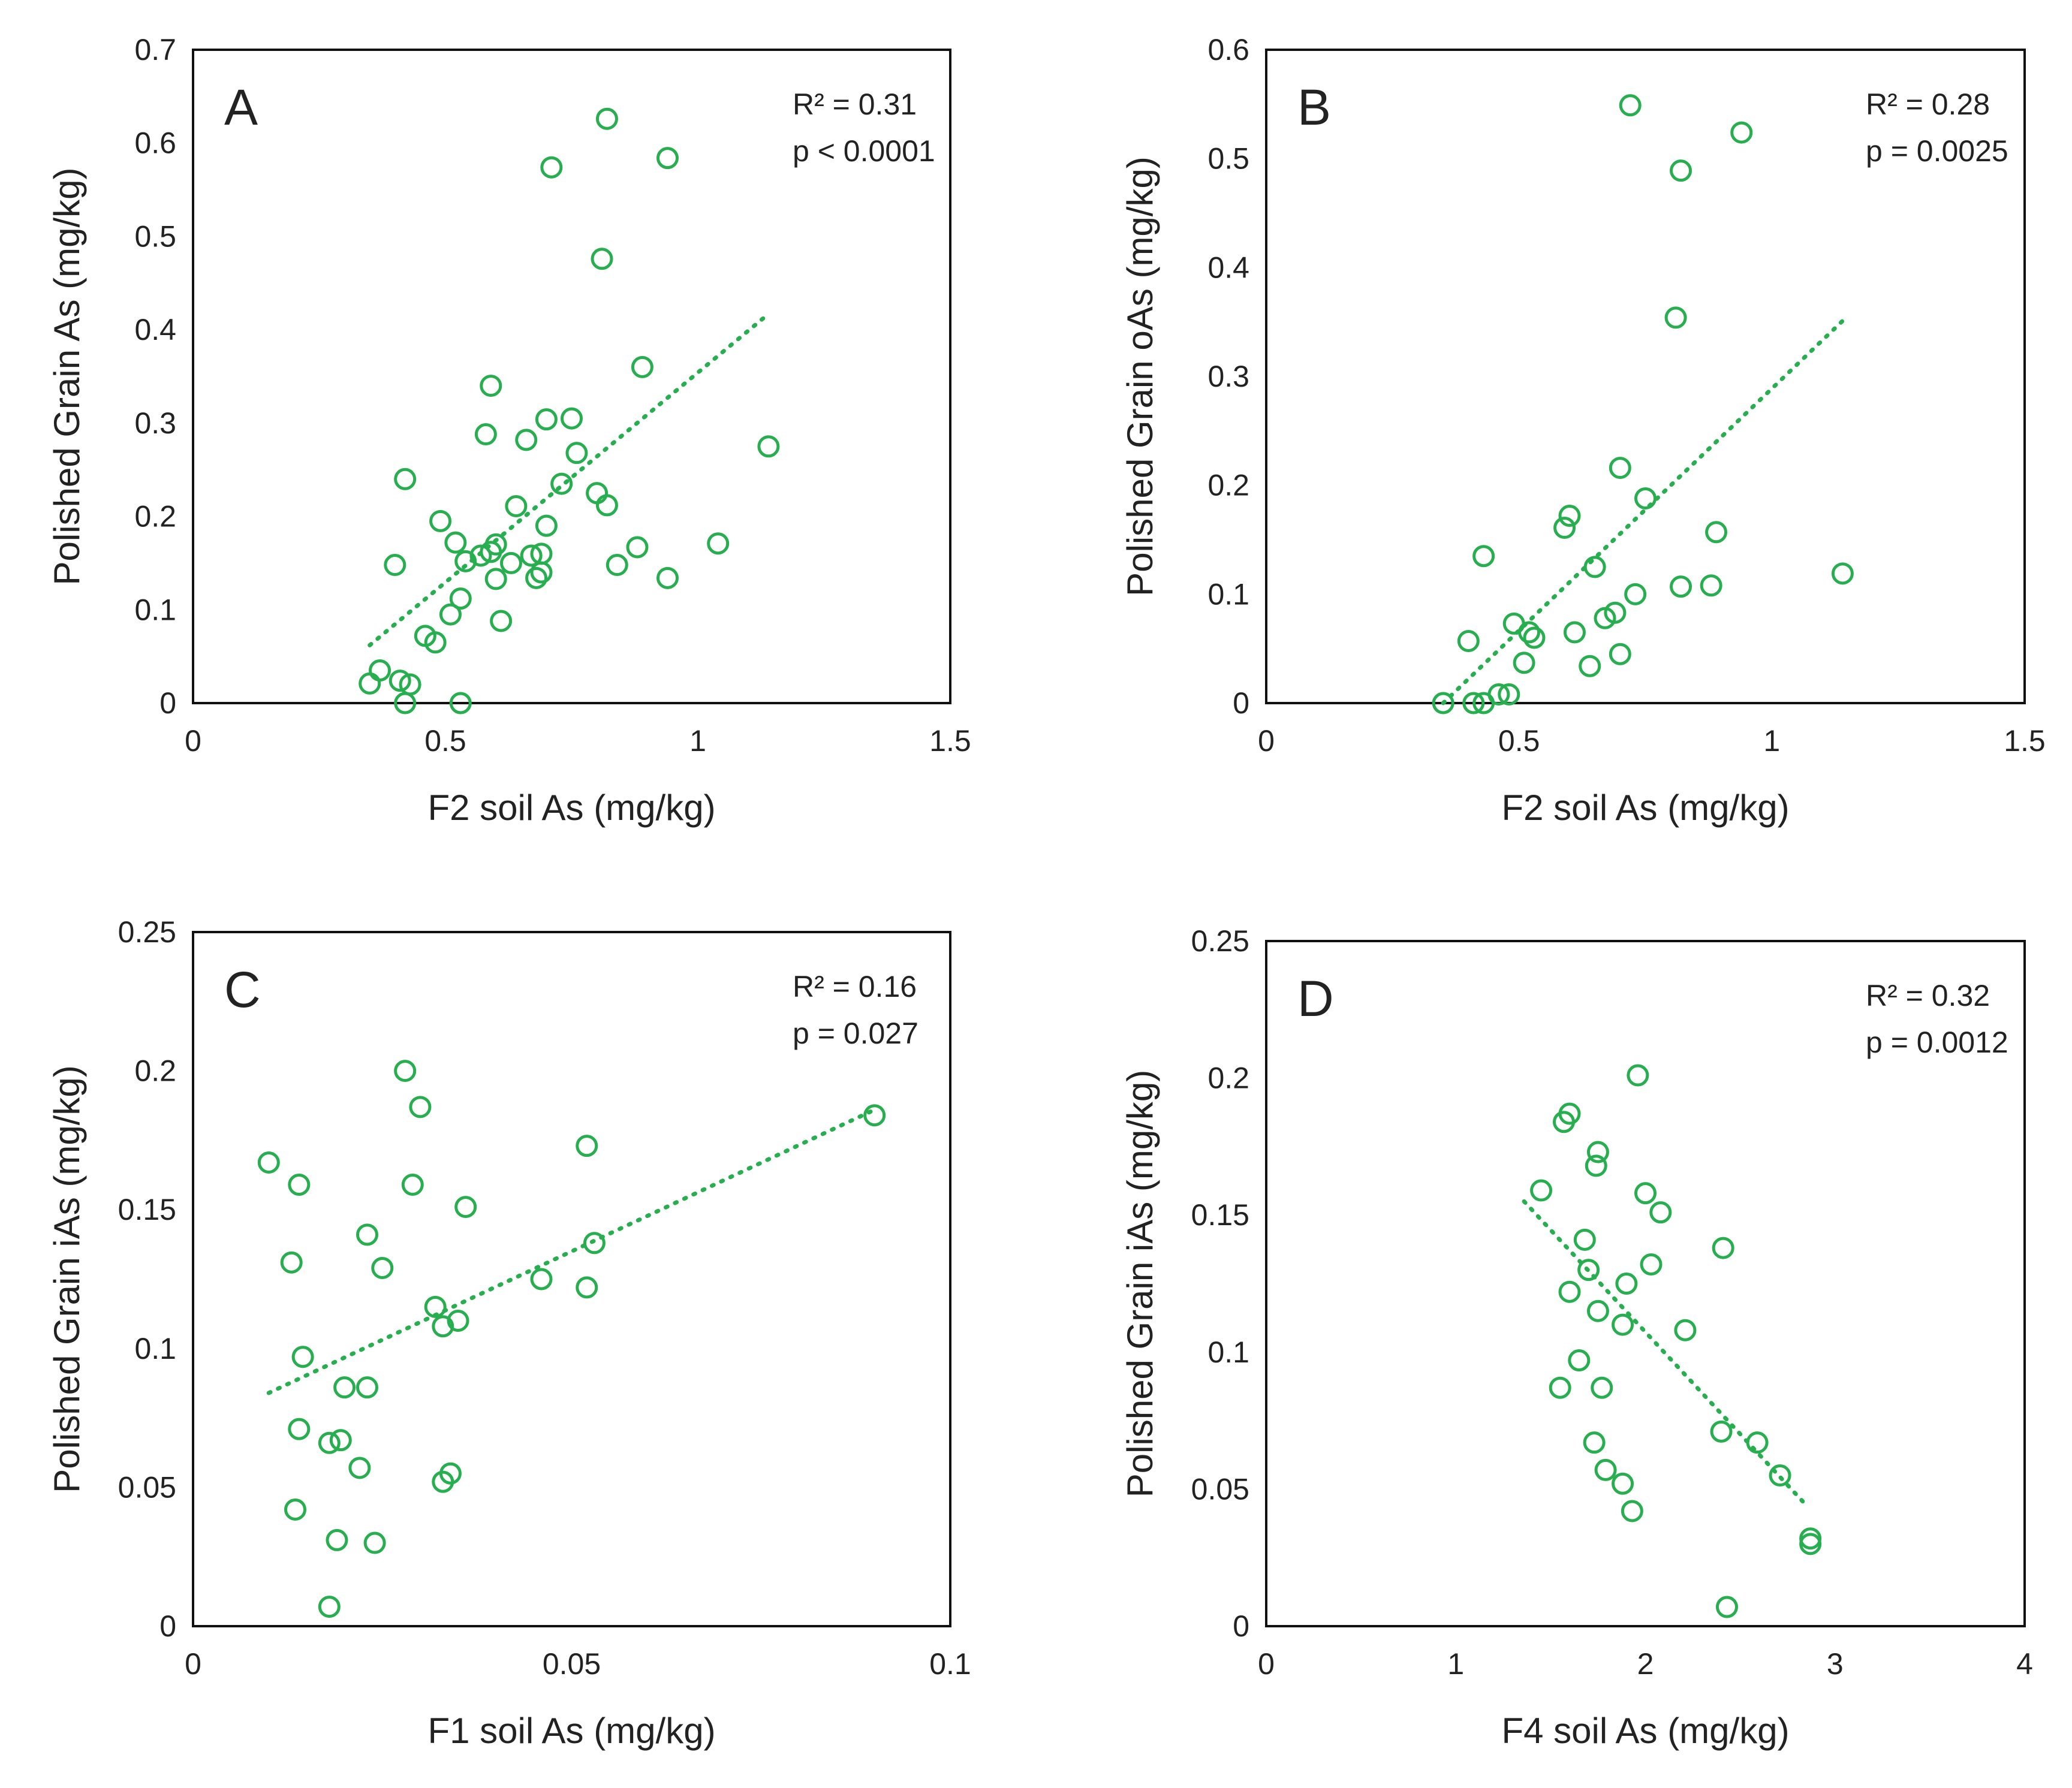 This screenshot has width=2072, height=1788. Describe the element at coordinates (1228, 376) in the screenshot. I see `y-tick-label: 0.3` at that location.